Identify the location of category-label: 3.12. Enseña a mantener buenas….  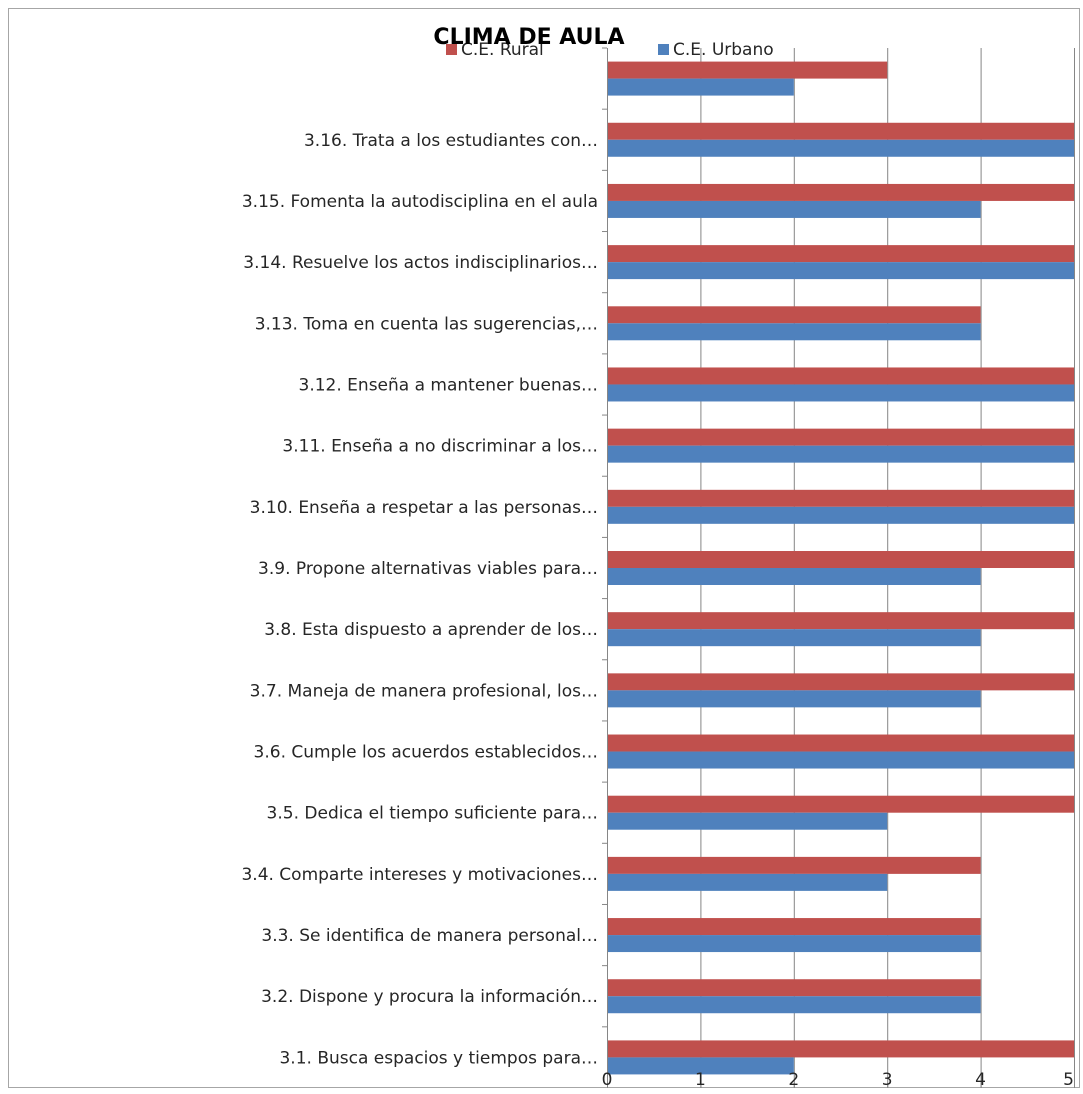
(448, 385).